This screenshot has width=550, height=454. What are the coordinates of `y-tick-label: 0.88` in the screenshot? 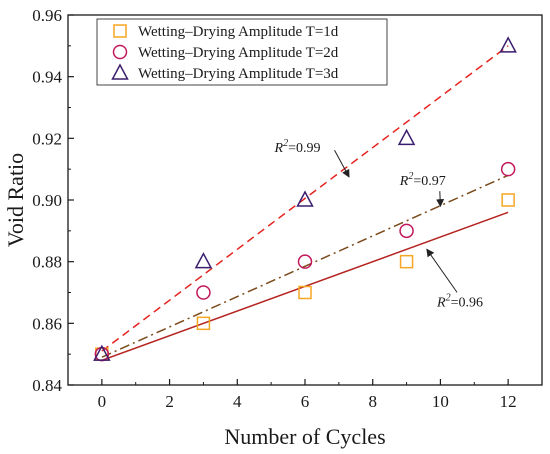 It's located at (47, 262).